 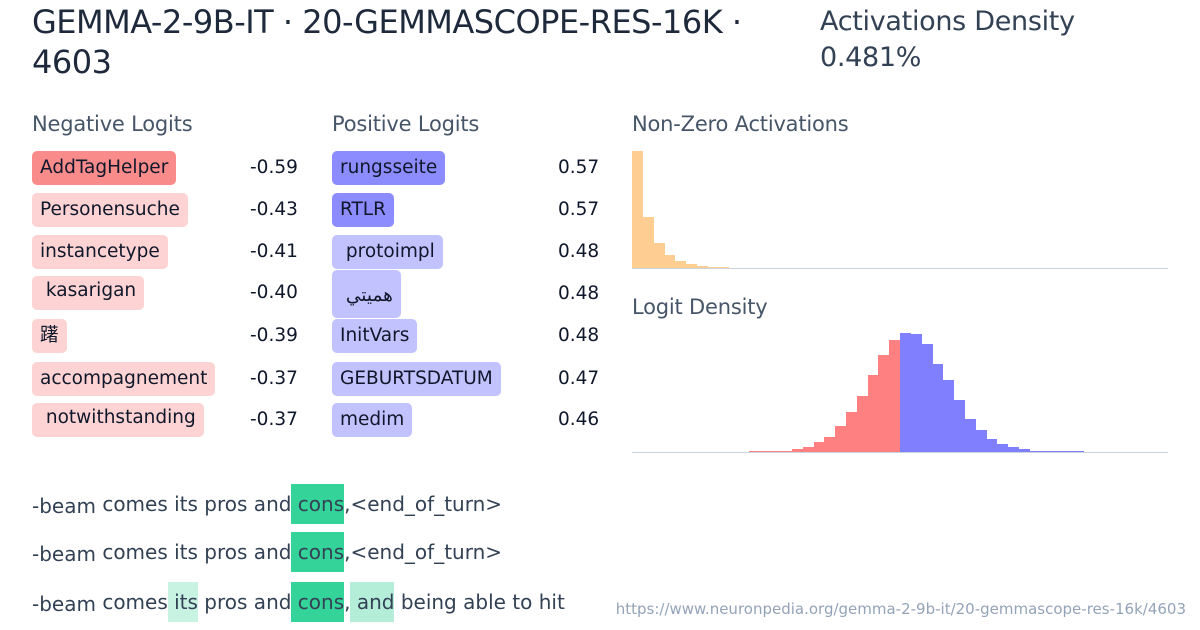 What do you see at coordinates (387, 252) in the screenshot?
I see `positive-logit-token: protoimpl` at bounding box center [387, 252].